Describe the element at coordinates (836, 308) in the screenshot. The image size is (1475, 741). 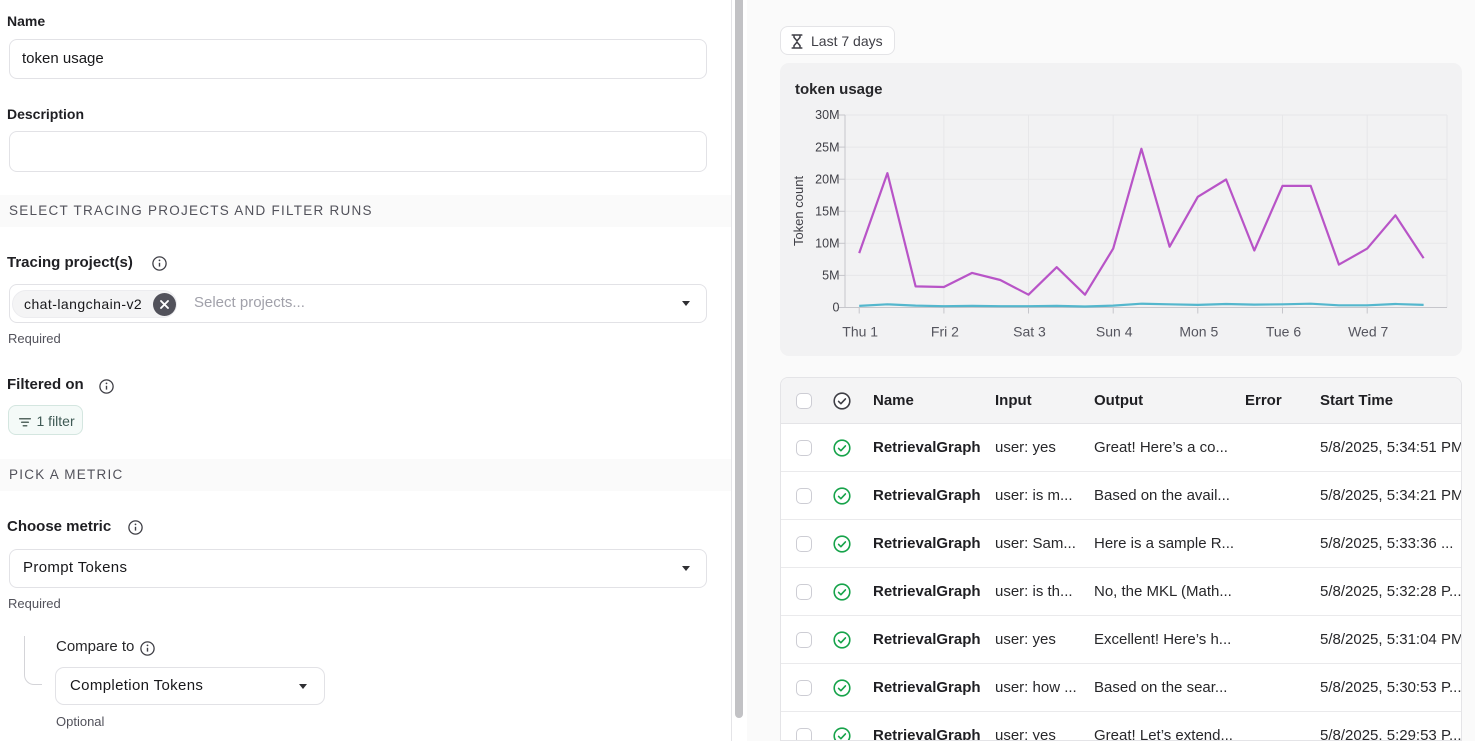
I see `svg-text: 0` at that location.